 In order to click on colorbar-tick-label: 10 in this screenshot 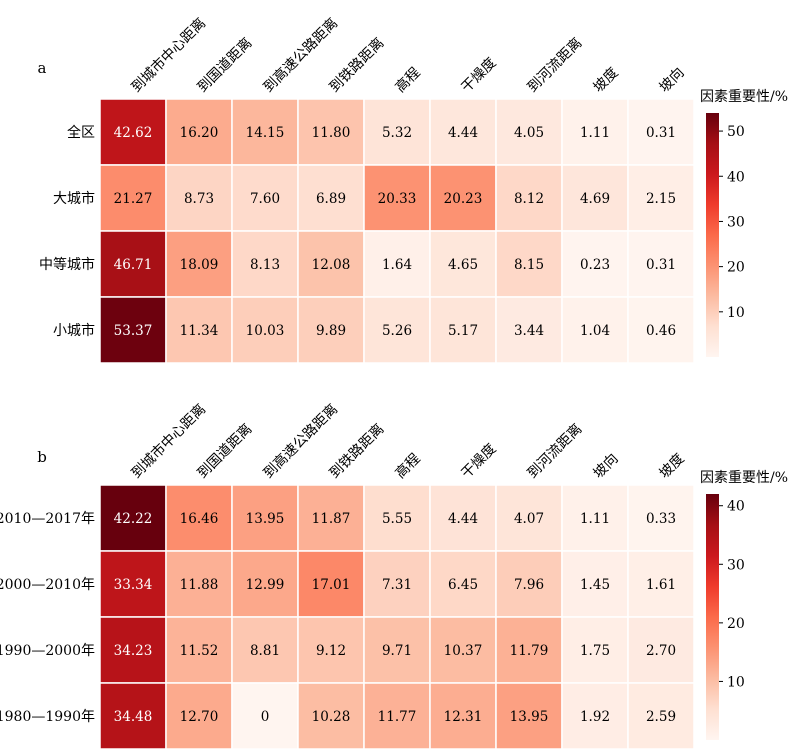, I will do `click(736, 682)`.